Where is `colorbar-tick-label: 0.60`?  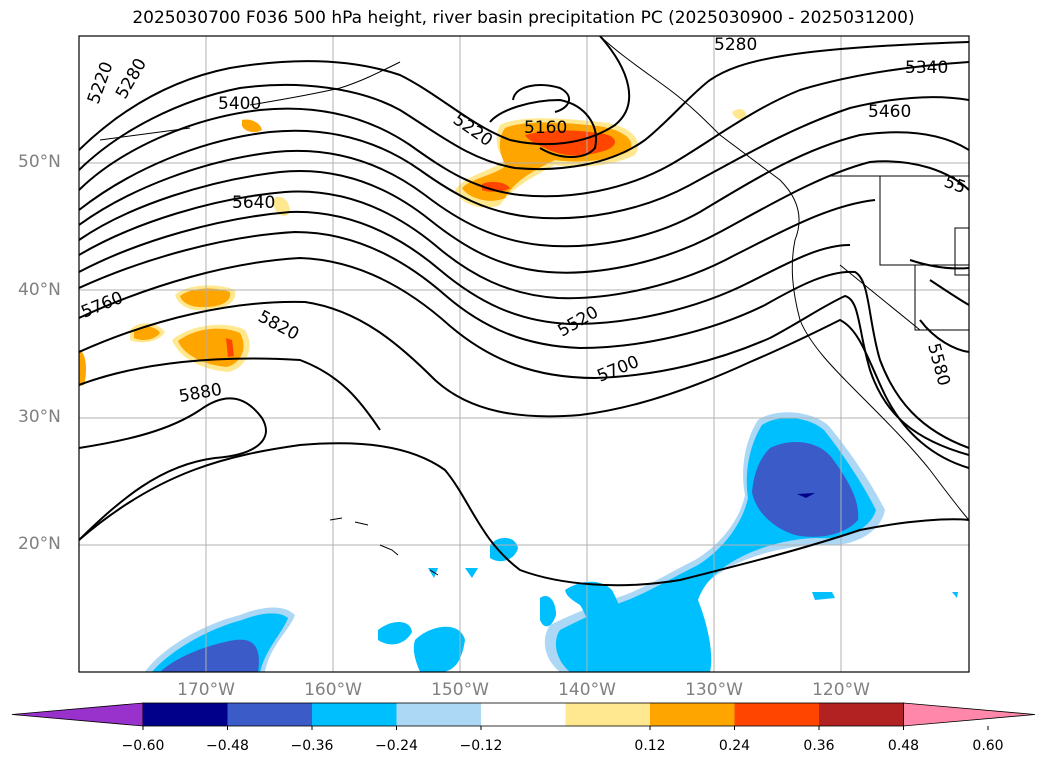
colorbar-tick-label: 0.60 is located at coordinates (988, 746).